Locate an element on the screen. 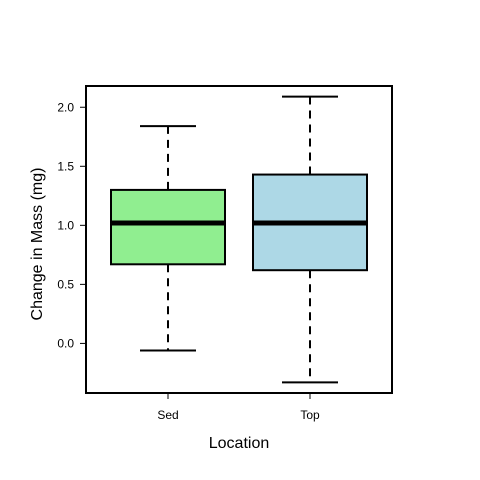  y-tick-label: 2.0 is located at coordinates (65, 107).